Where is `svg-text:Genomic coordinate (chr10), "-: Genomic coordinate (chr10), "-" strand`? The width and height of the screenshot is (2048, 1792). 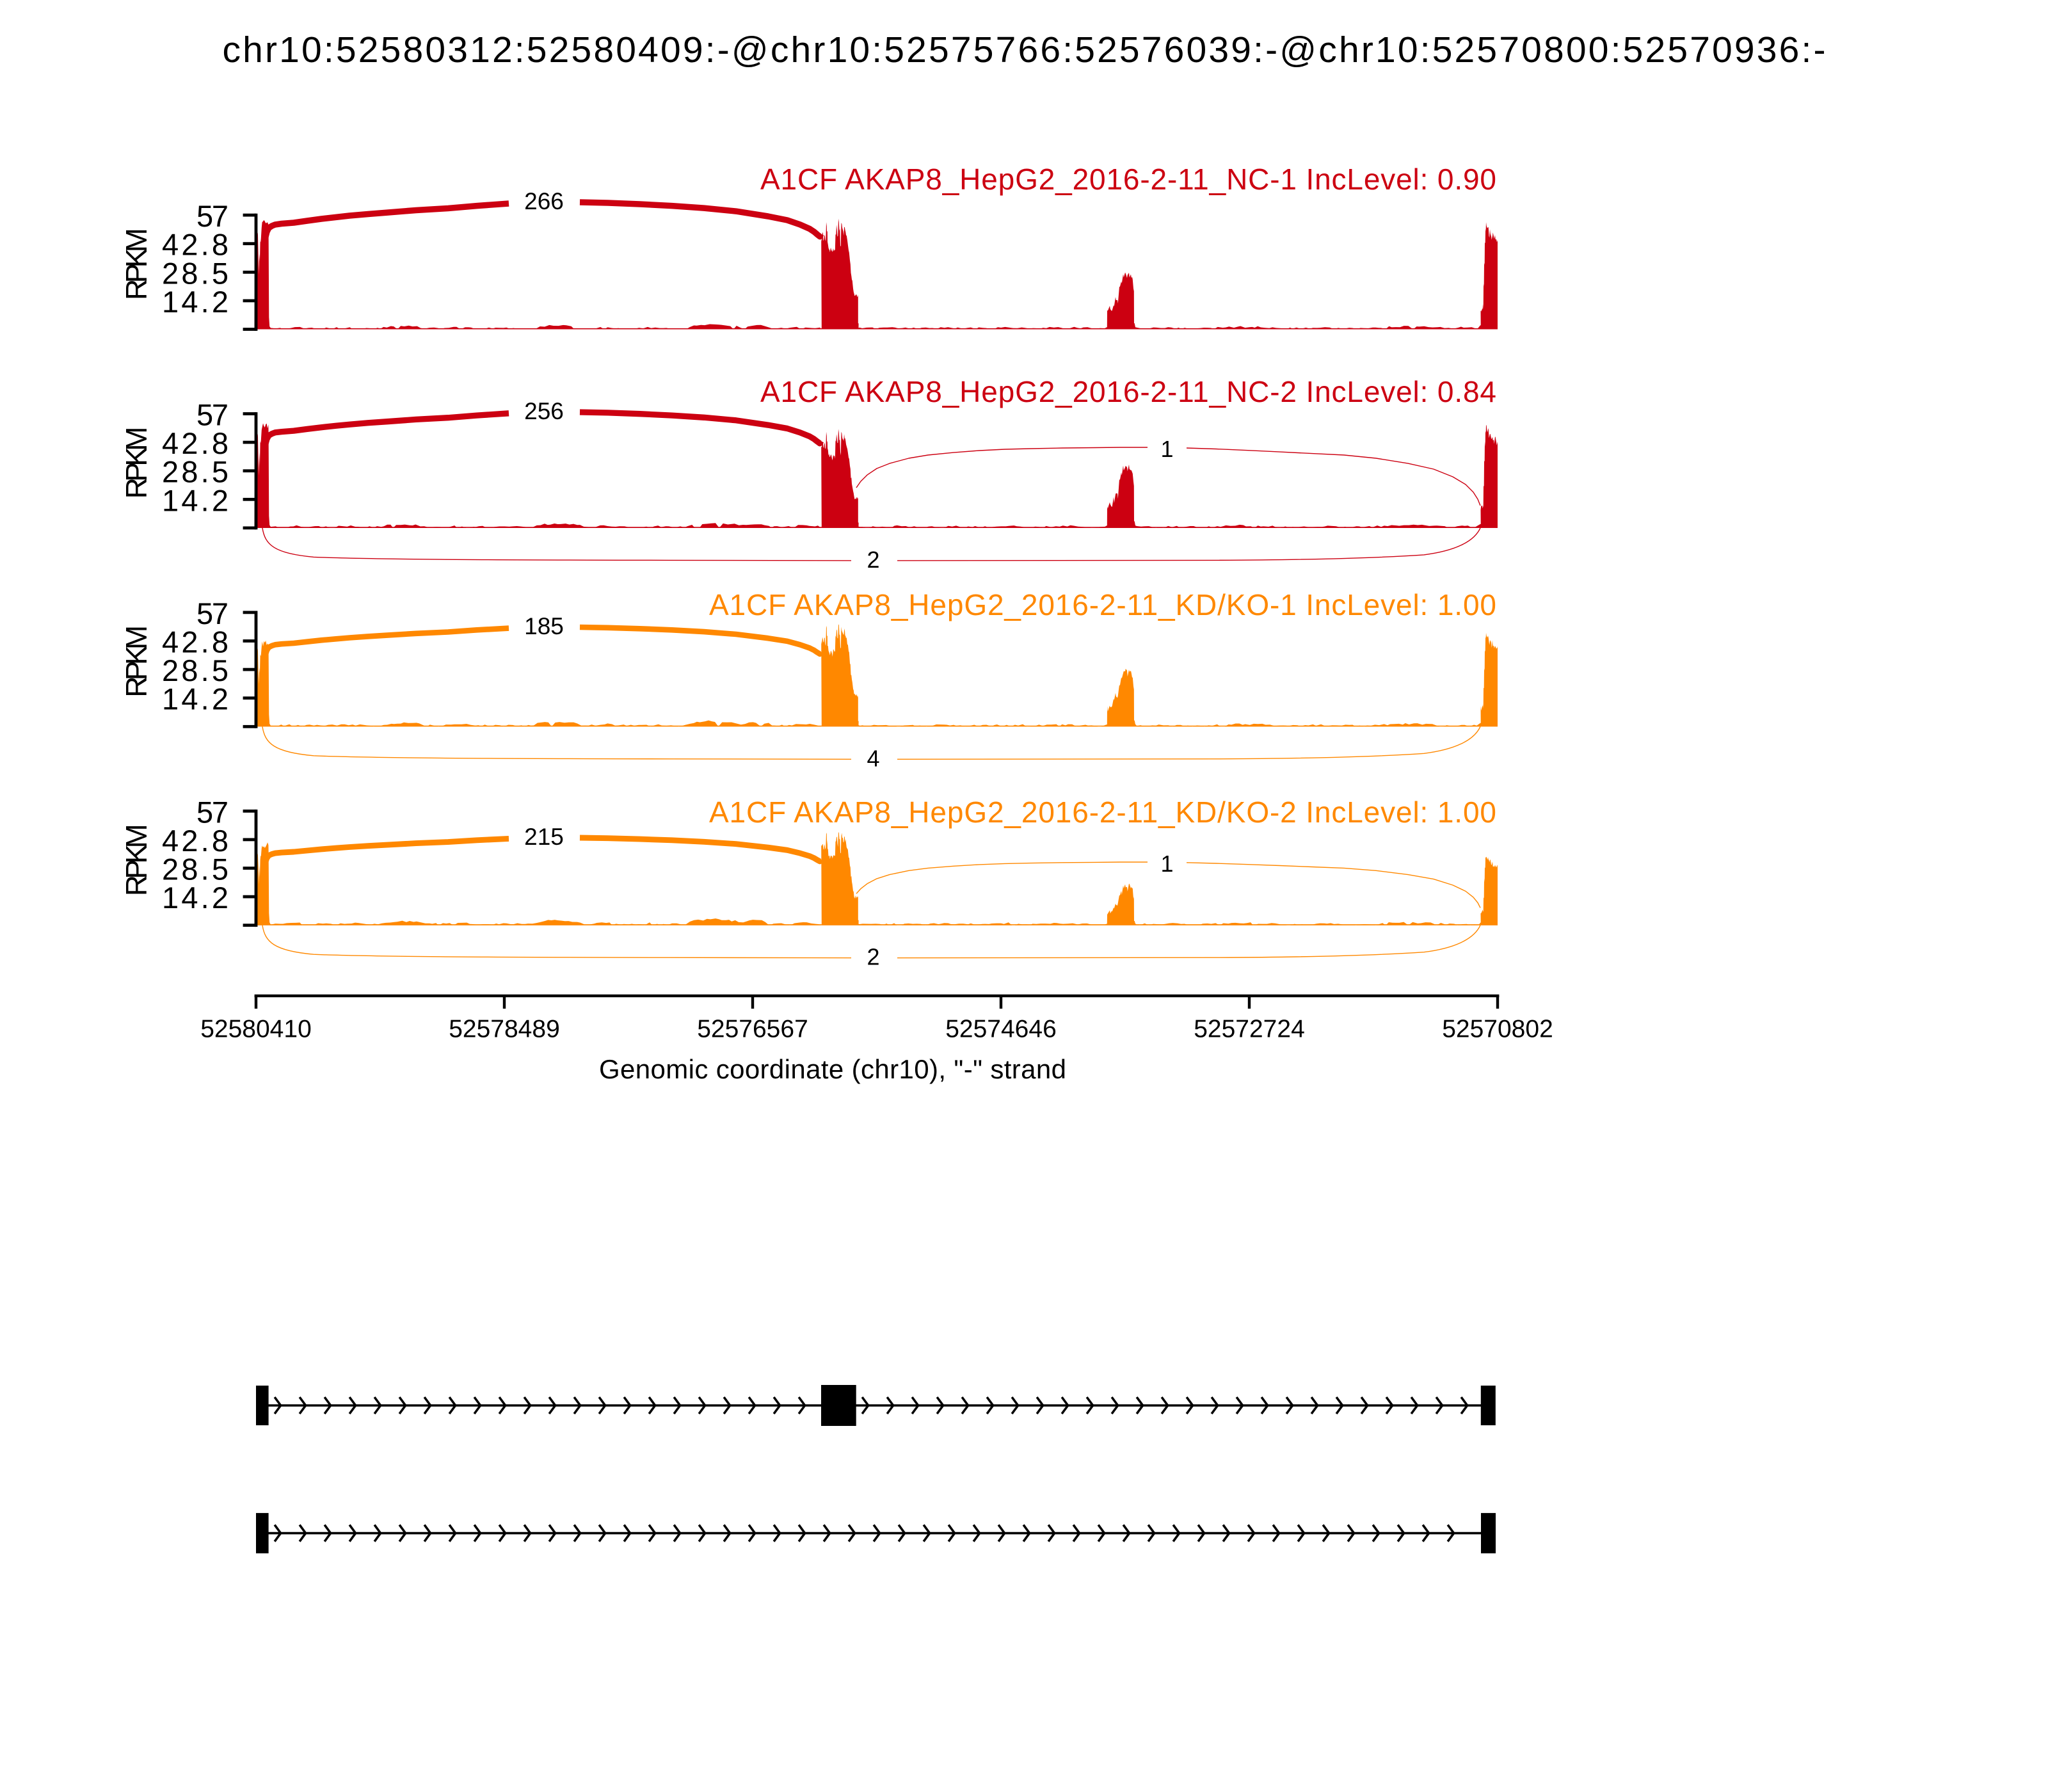 svg-text:Genomic coordinate (chr10), "-: Genomic coordinate (chr10), "-" strand is located at coordinates (832, 1069).